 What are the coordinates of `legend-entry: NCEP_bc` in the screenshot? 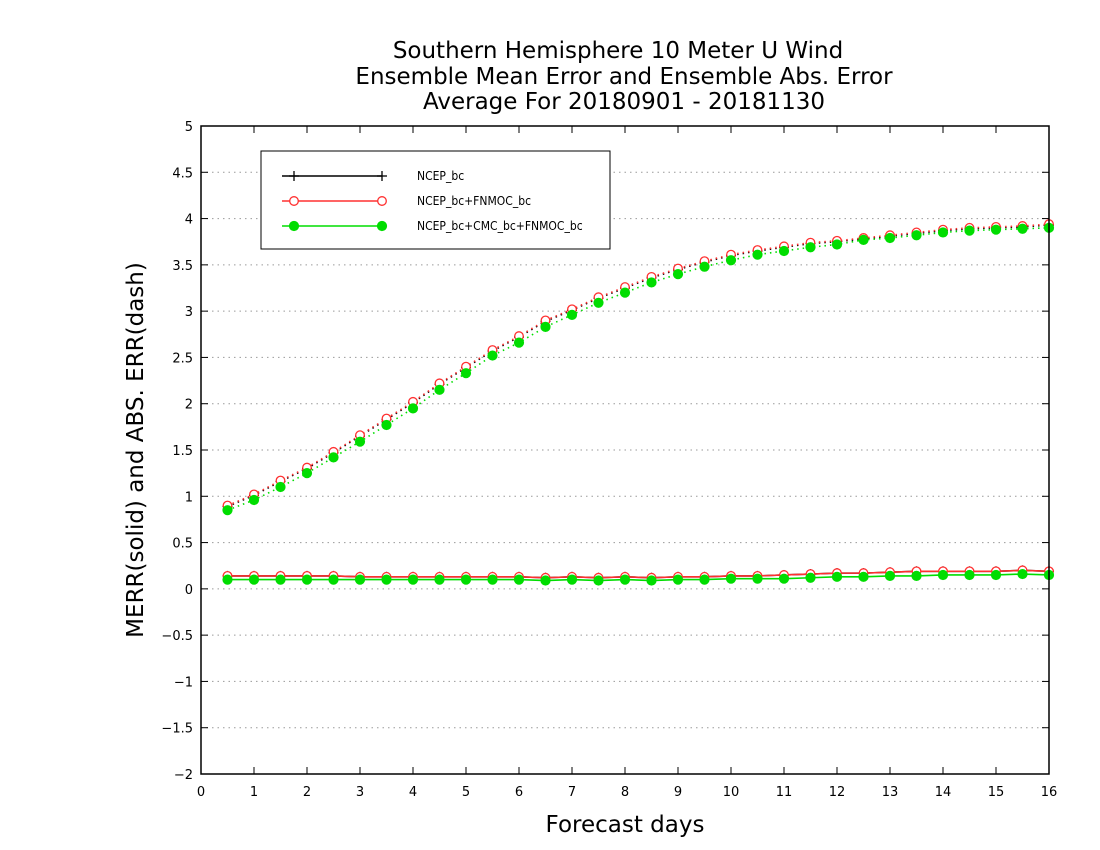 It's located at (373, 176).